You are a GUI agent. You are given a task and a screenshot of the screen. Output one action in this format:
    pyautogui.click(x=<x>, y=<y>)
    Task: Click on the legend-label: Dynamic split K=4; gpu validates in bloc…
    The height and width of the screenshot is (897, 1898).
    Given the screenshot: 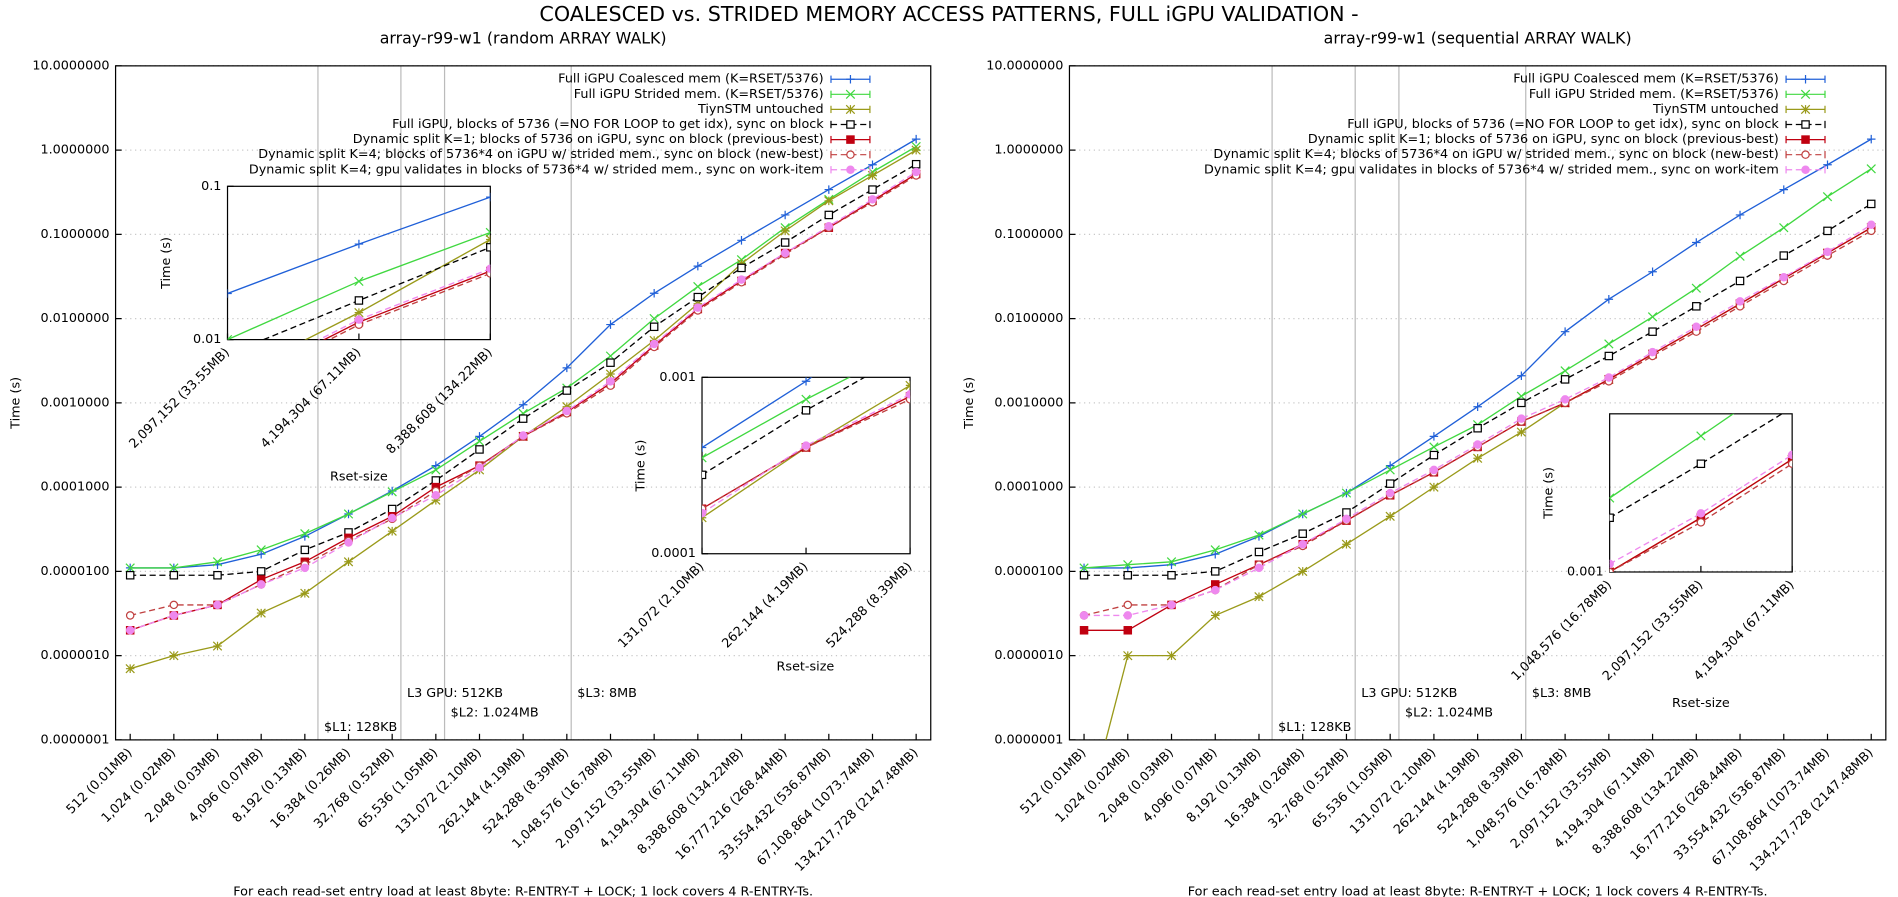 What is the action you would take?
    pyautogui.click(x=1491, y=169)
    